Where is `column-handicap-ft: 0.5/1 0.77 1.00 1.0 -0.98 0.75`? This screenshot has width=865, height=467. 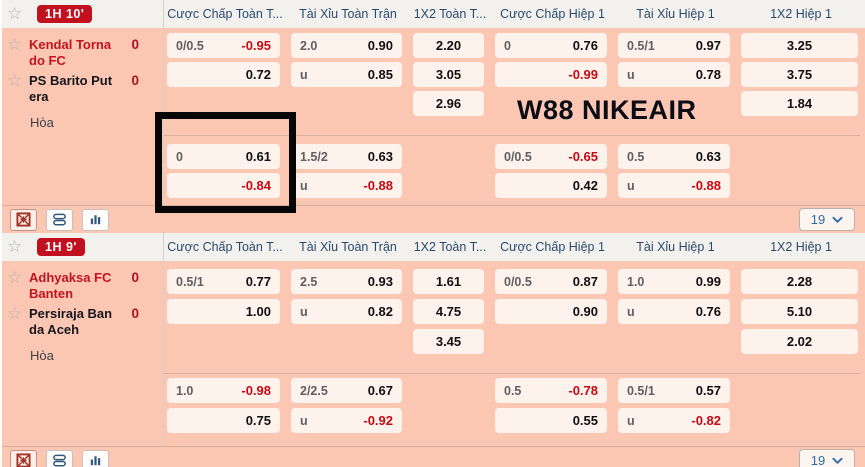
column-handicap-ft: 0.5/1 0.77 1.00 1.0 -0.98 0.75 is located at coordinates (225, 353).